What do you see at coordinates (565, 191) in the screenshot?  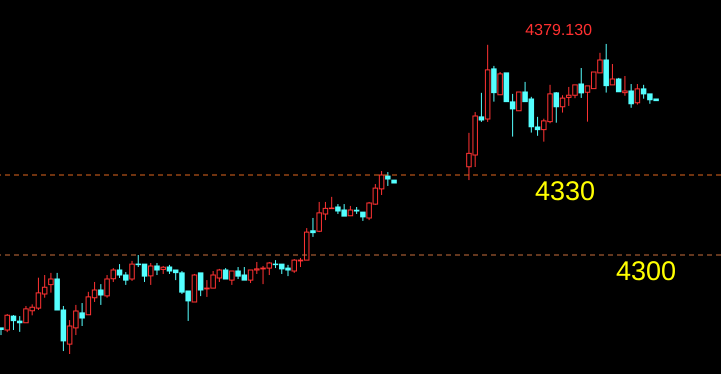 I see `ref-line-label: 4330` at bounding box center [565, 191].